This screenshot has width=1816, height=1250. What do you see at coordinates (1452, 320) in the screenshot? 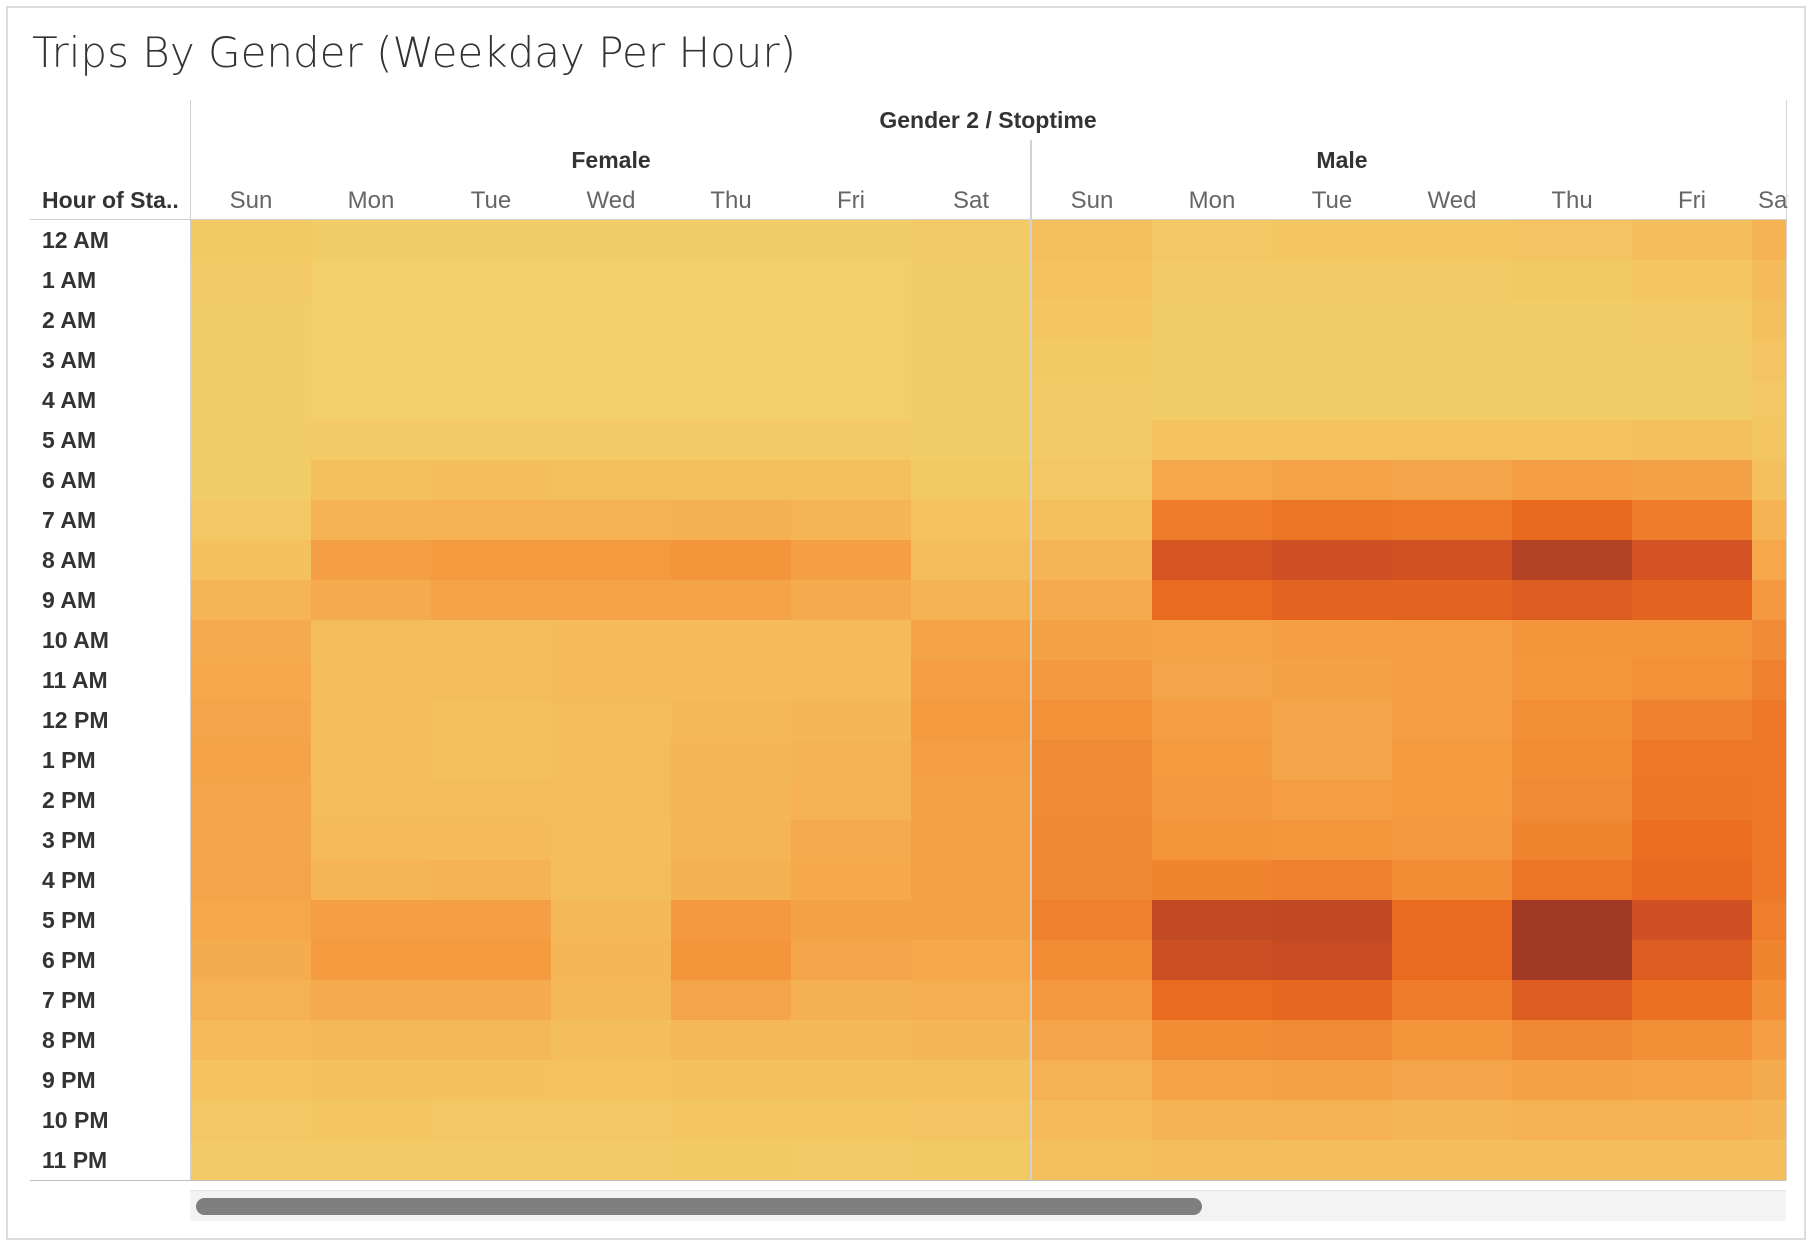
I see `heatmap-cell-male-wed-2am` at bounding box center [1452, 320].